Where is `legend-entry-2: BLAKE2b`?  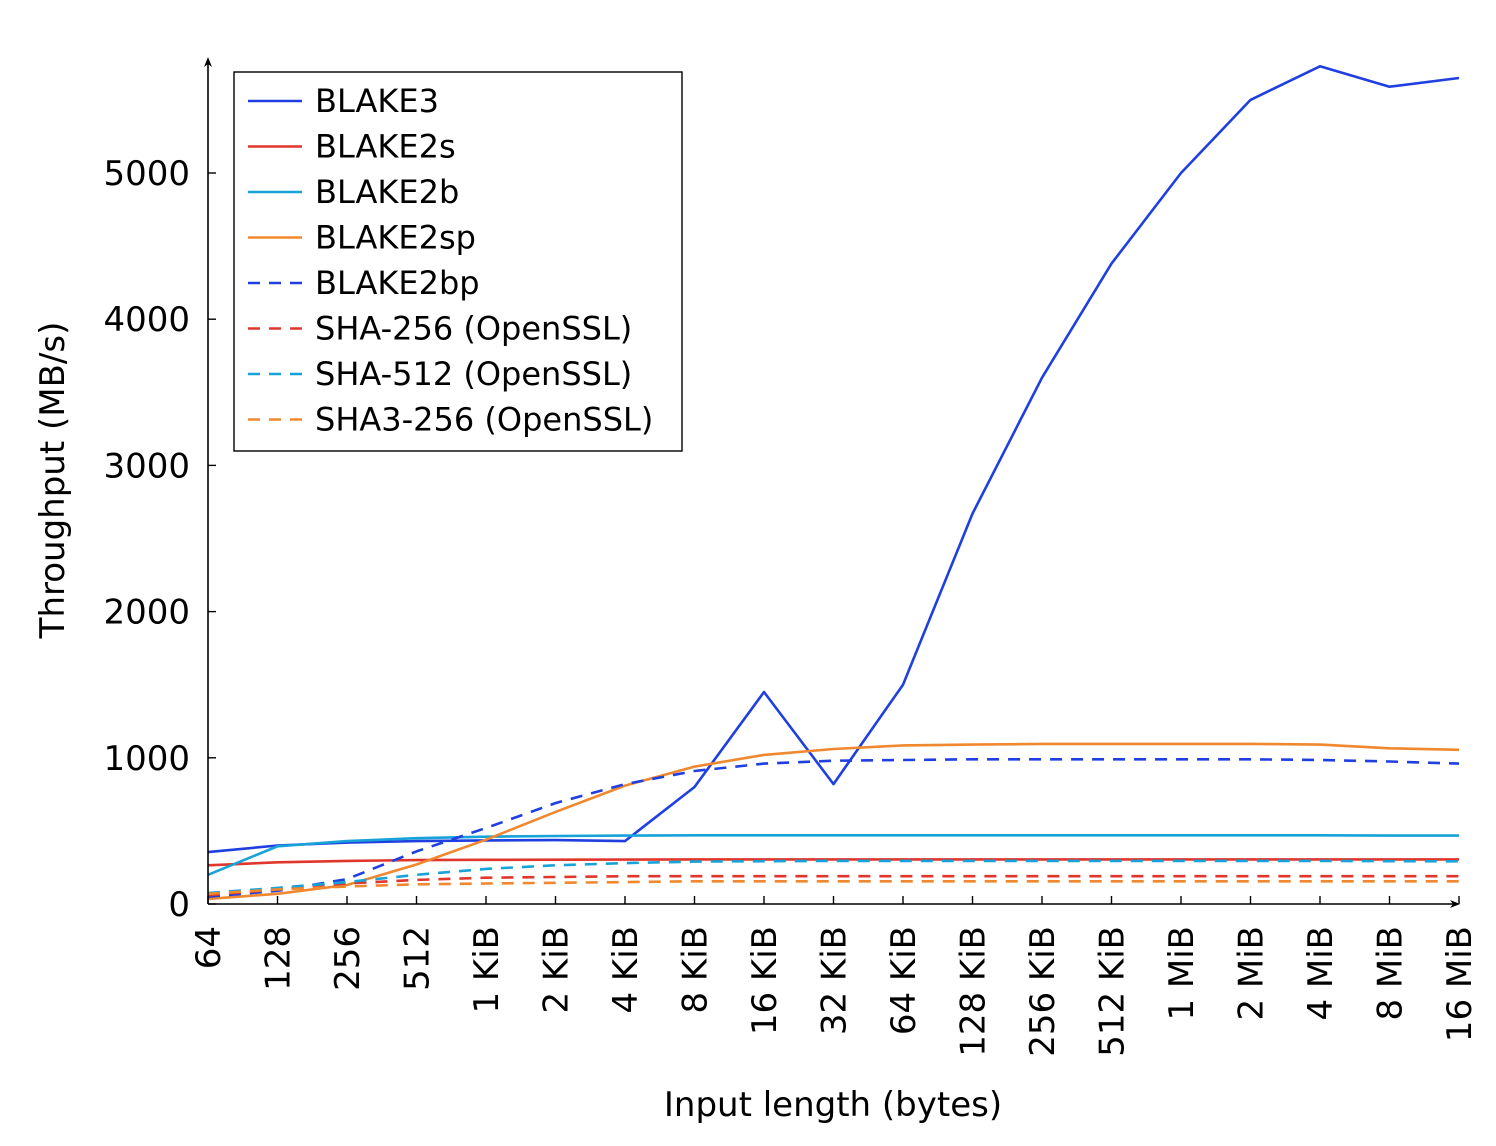
legend-entry-2: BLAKE2b is located at coordinates (387, 192).